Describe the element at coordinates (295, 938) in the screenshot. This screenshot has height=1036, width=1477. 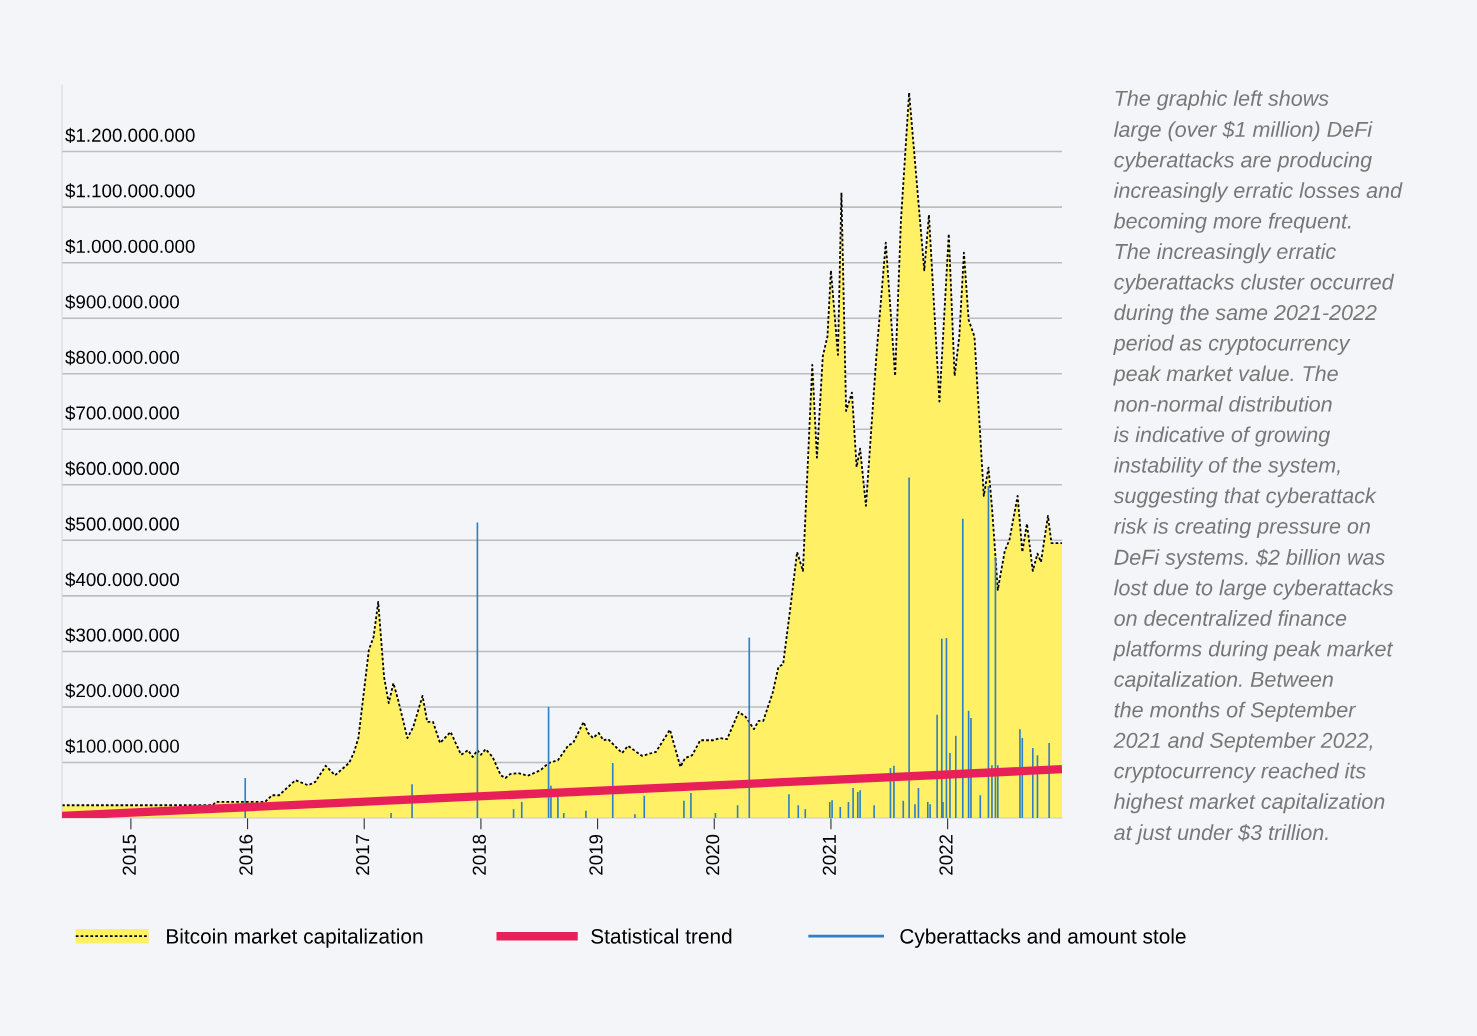
I see `legend-label: Bitcoin market capitalization` at that location.